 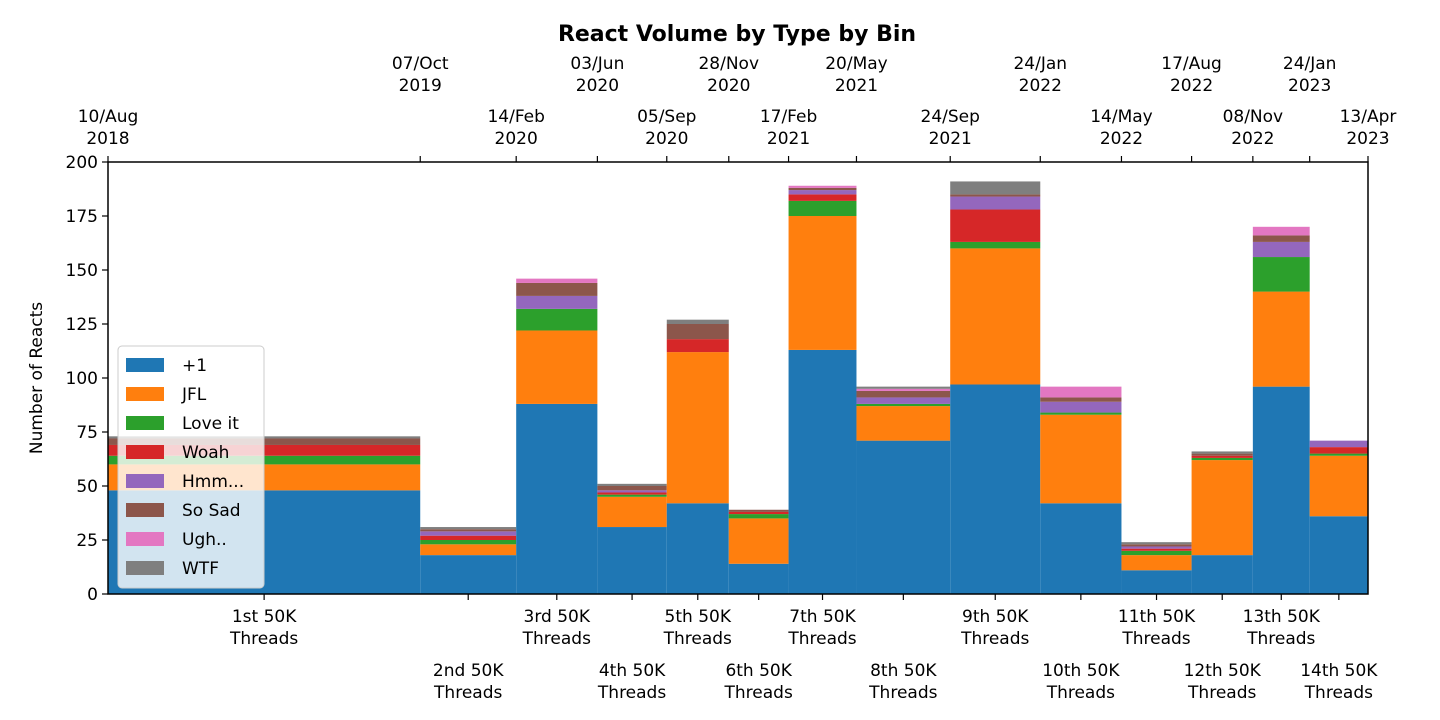 I want to click on bin-label: 10th 50K Threads, so click(x=1081, y=682).